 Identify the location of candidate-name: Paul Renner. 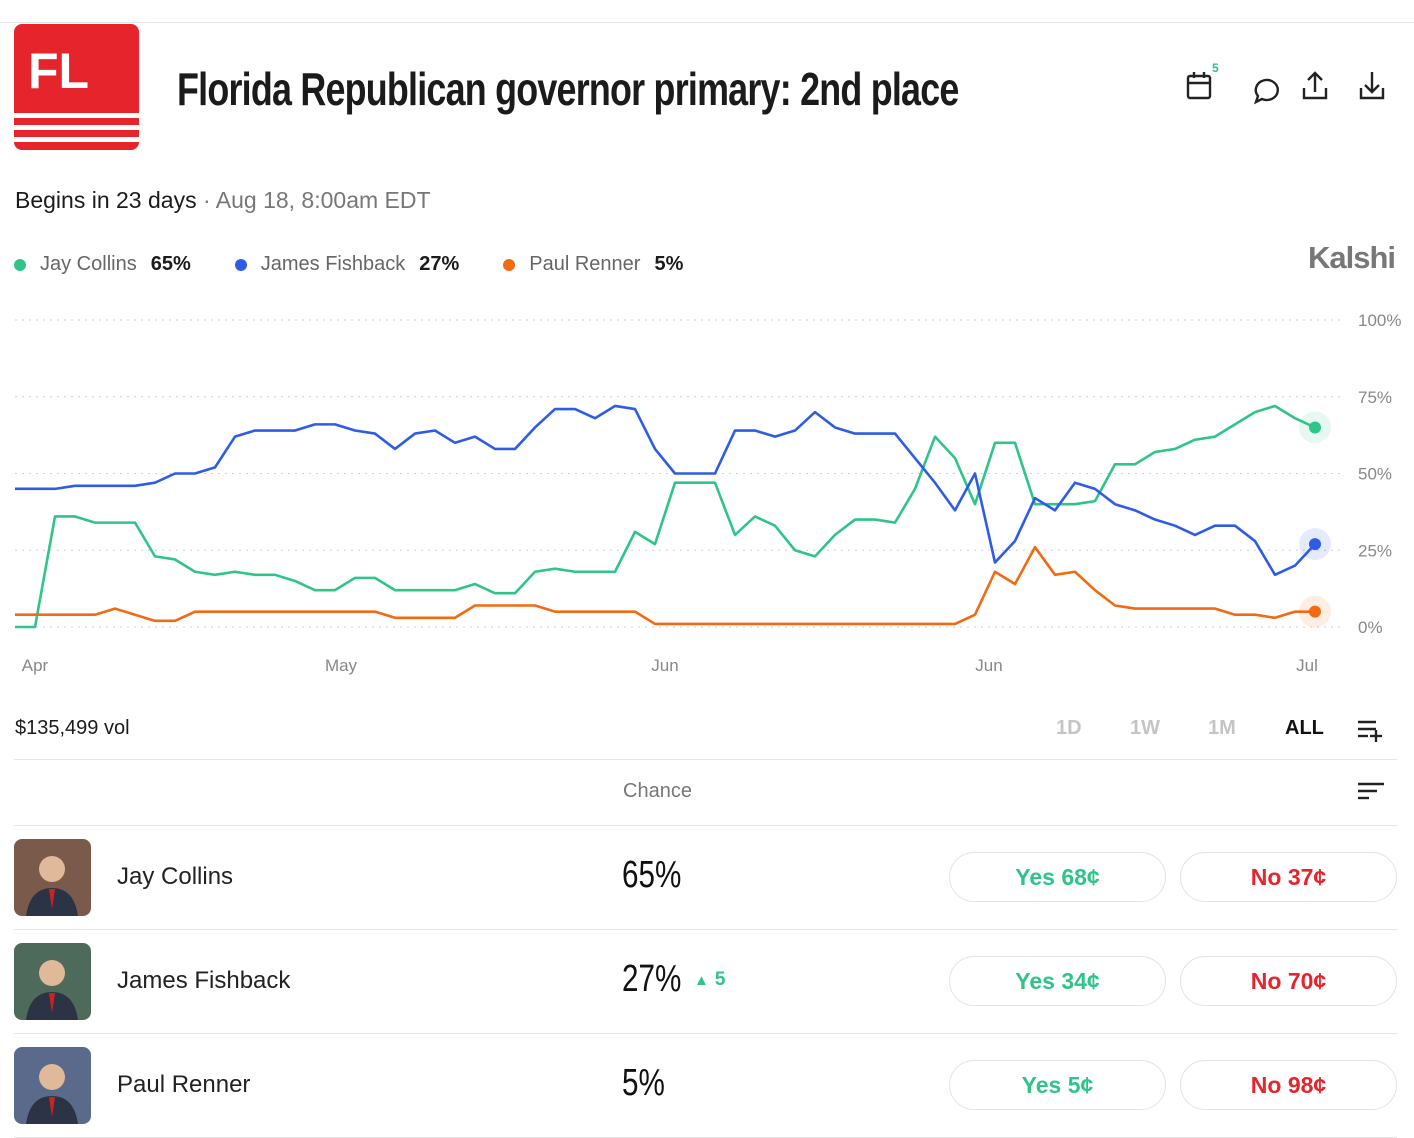
(184, 1084).